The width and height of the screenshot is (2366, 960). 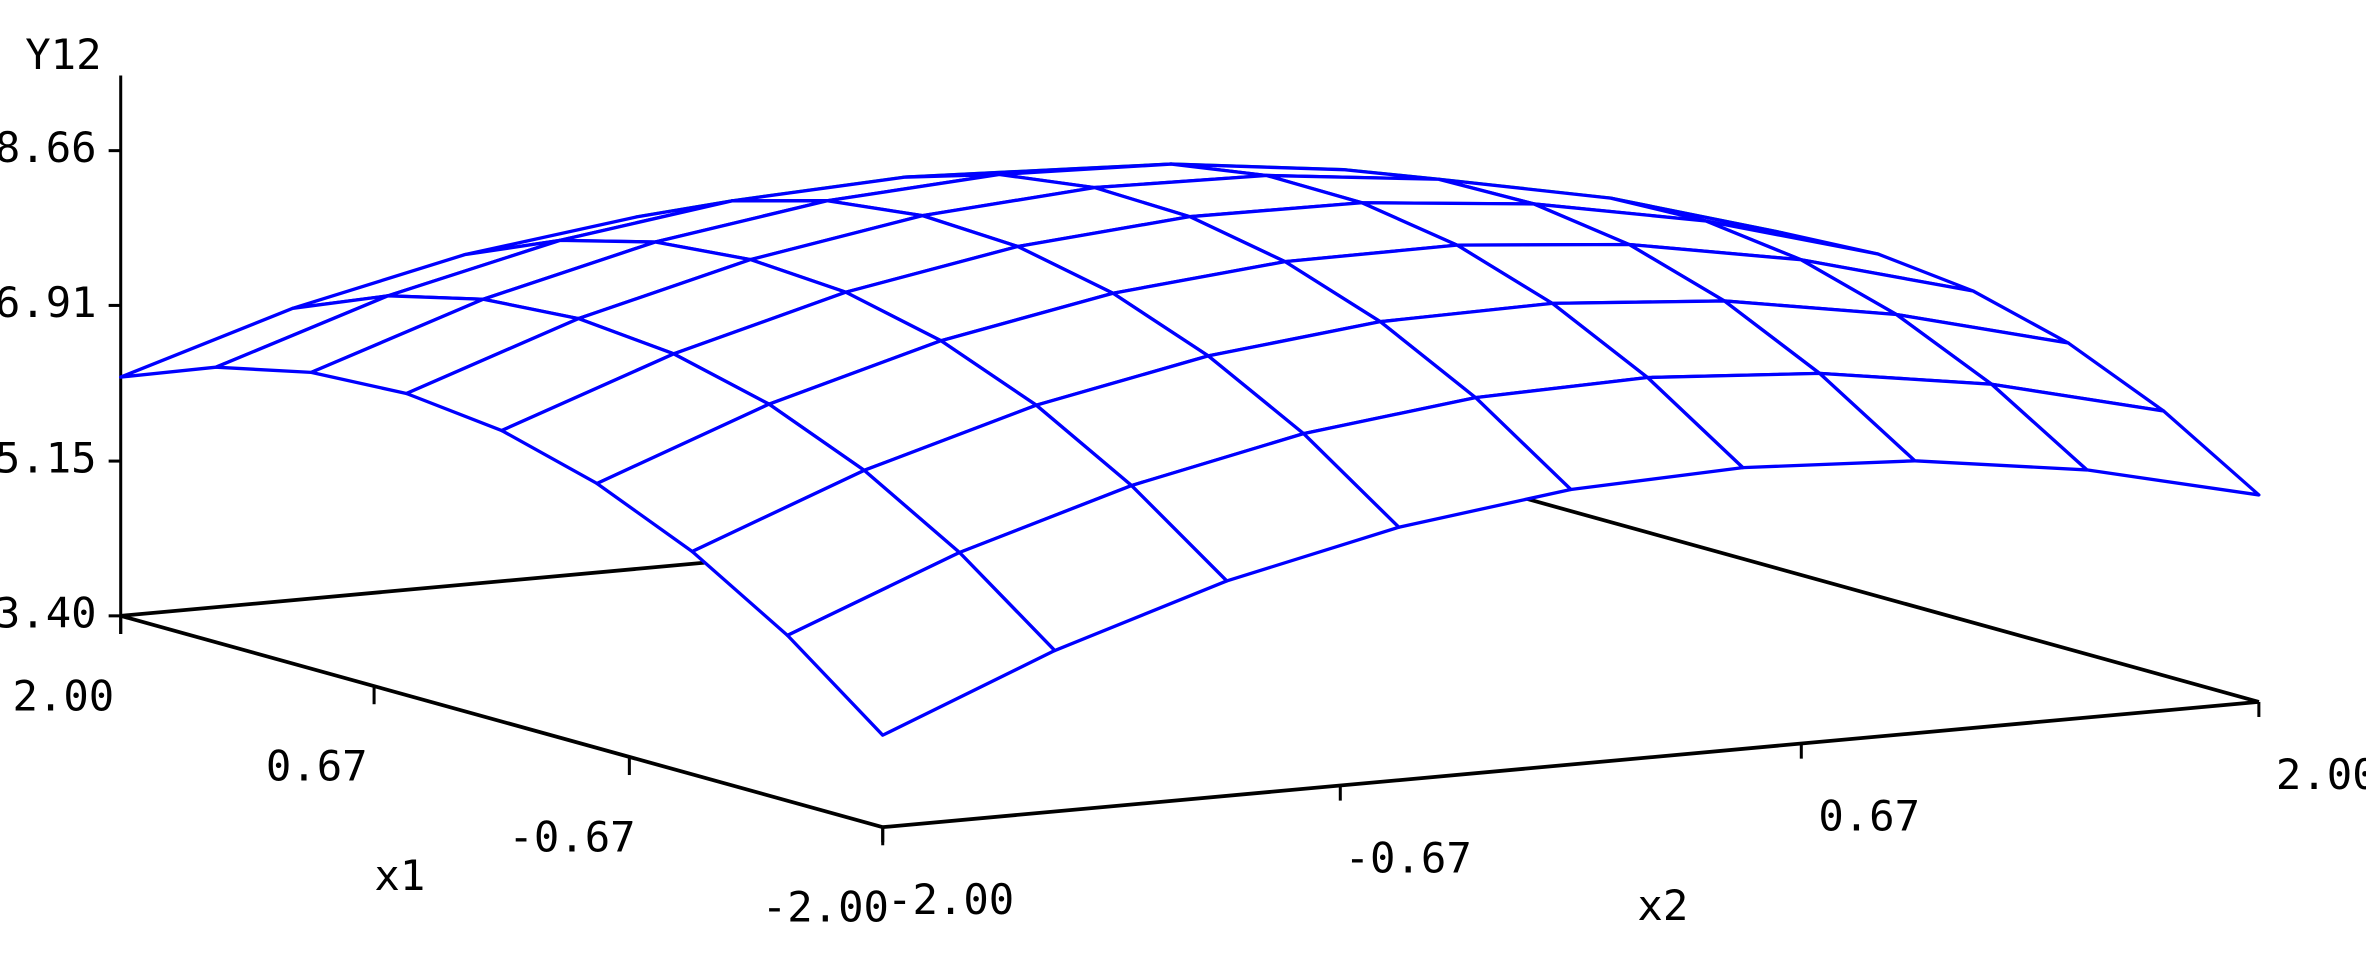 What do you see at coordinates (1408, 857) in the screenshot?
I see `x2-tick-label: -0.67` at bounding box center [1408, 857].